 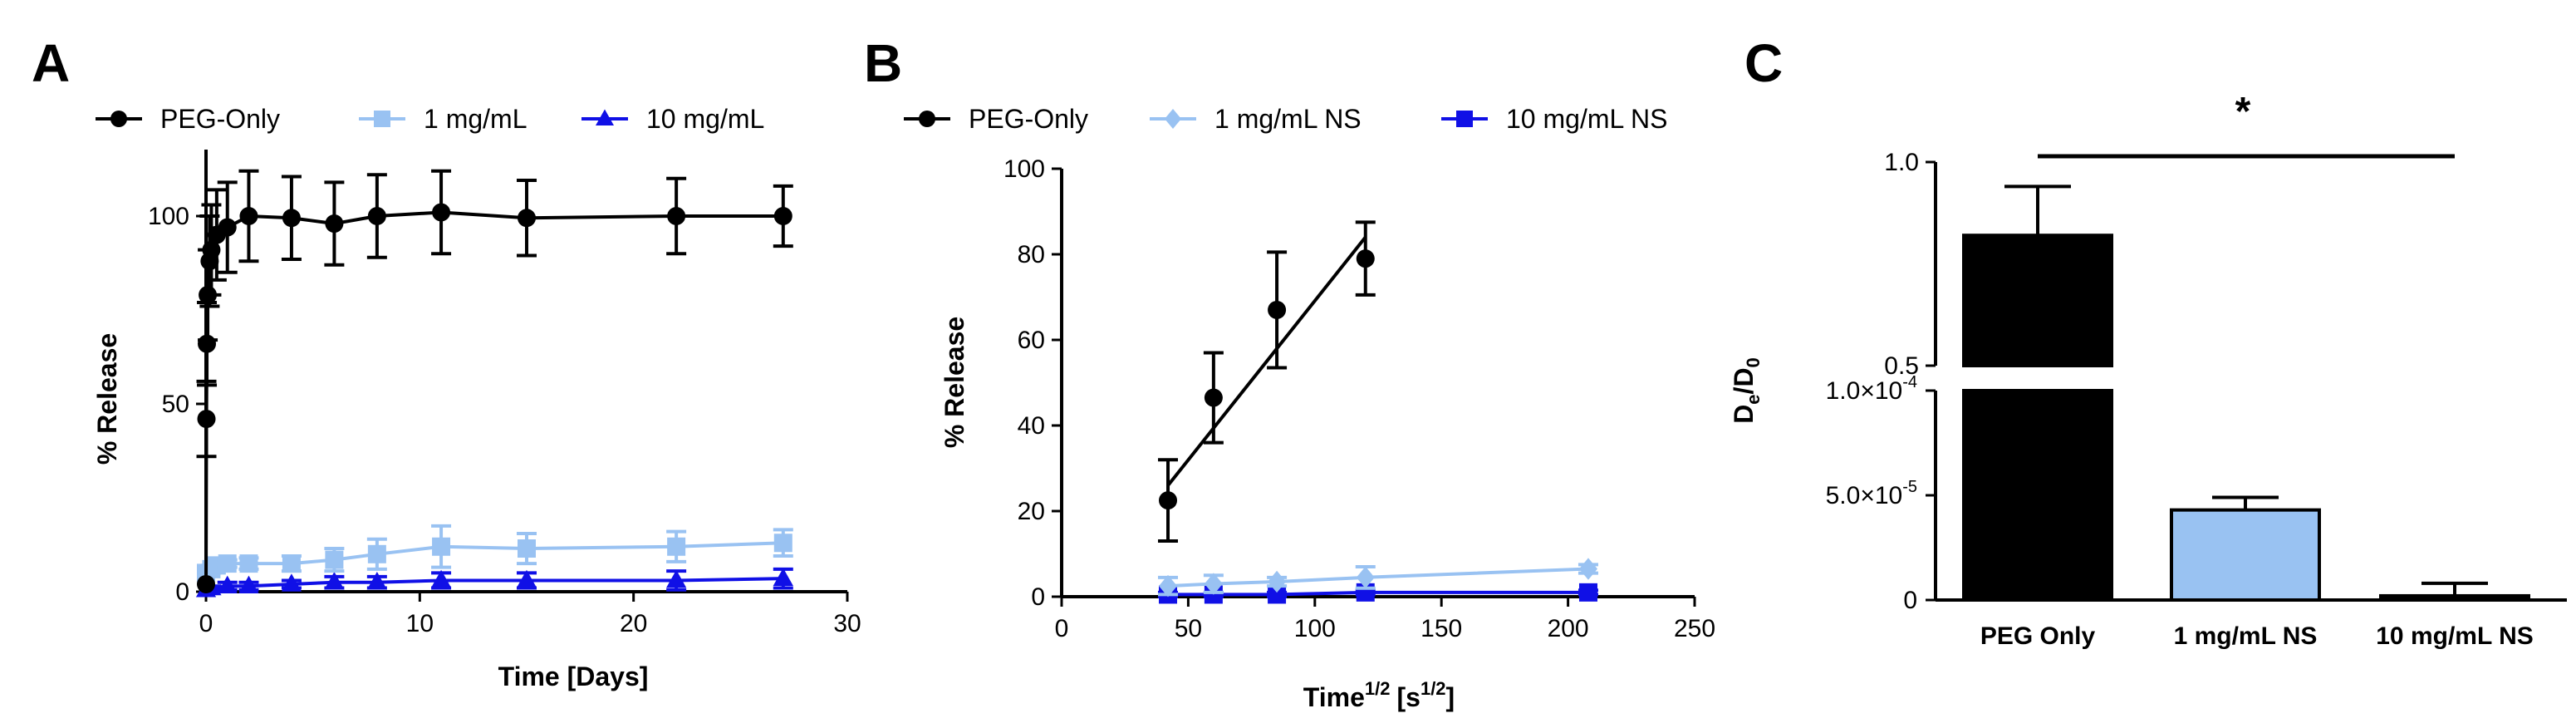 What do you see at coordinates (954, 382) in the screenshot?
I see `panel-b-y-axis-title: % Release` at bounding box center [954, 382].